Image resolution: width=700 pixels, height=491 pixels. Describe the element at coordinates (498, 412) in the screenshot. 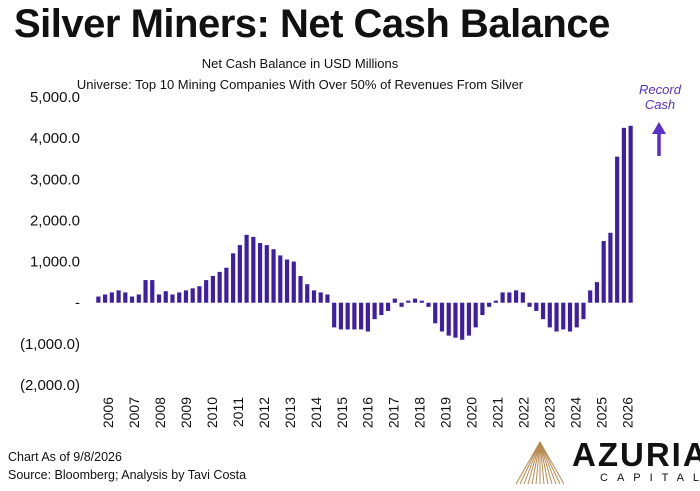

I see `x-tick-label: 2021` at that location.